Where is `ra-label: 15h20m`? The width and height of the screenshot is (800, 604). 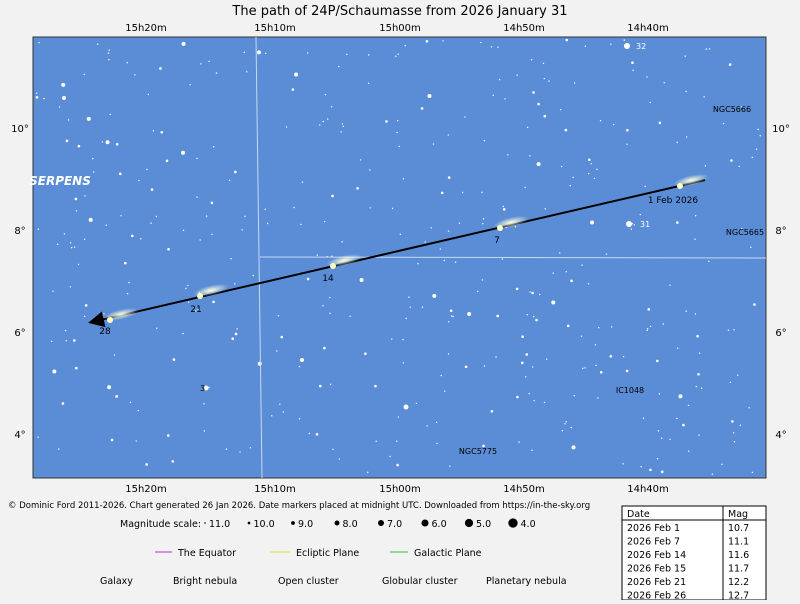
ra-label: 15h20m is located at coordinates (146, 489).